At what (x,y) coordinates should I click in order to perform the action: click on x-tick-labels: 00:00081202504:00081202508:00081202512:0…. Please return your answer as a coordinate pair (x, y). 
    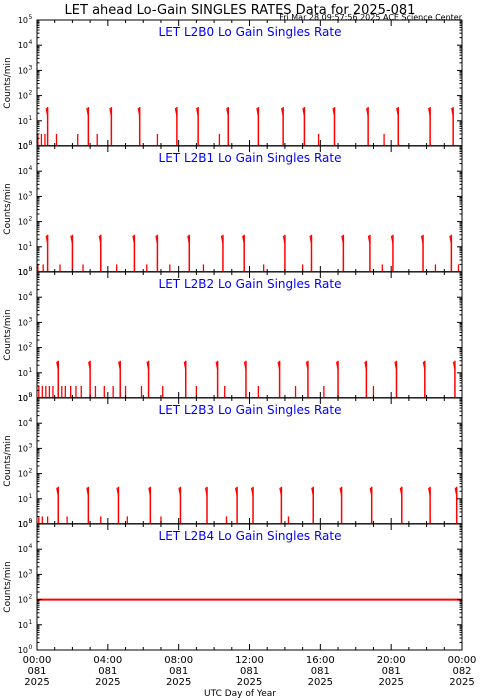
    Looking at the image, I should click on (250, 671).